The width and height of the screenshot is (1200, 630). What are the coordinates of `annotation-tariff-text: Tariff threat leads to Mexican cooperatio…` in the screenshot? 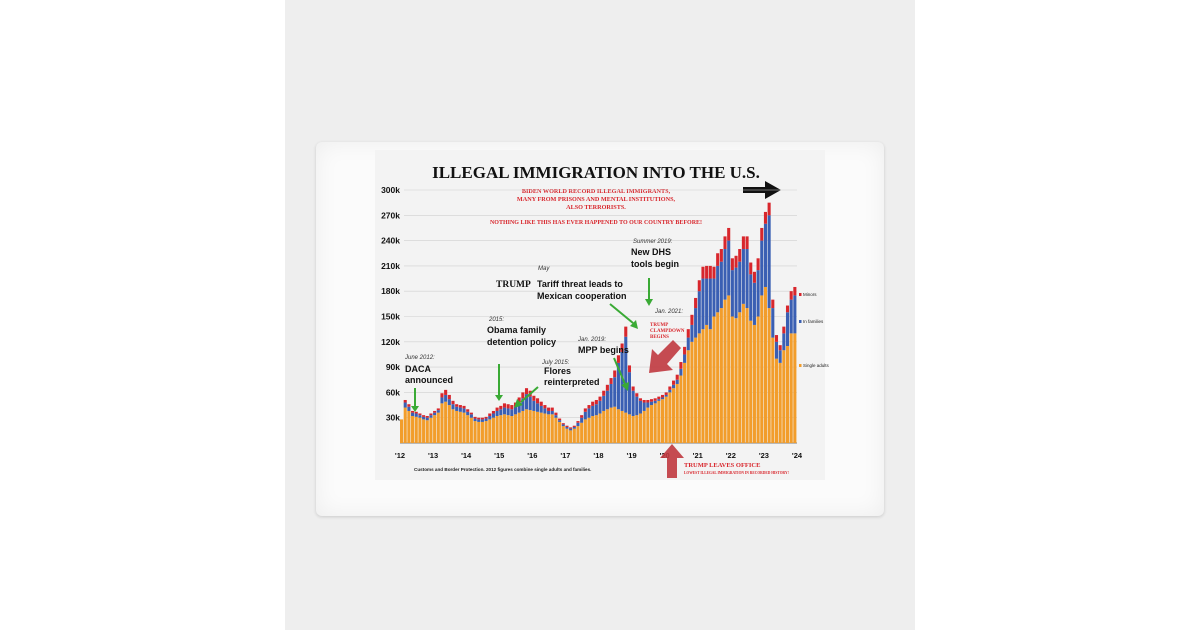 It's located at (582, 290).